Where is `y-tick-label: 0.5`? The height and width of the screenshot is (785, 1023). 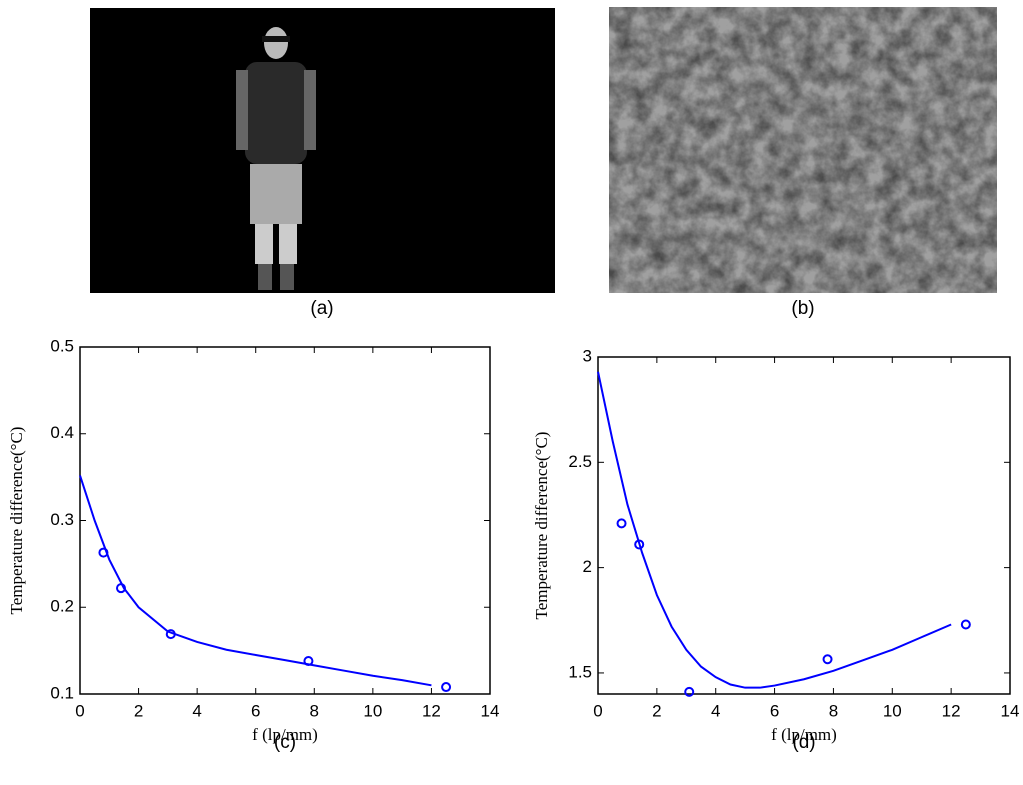 y-tick-label: 0.5 is located at coordinates (62, 345).